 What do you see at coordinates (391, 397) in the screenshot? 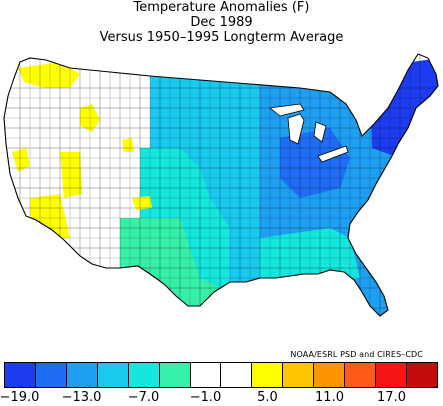
I see `legend-tick-label: 17.0` at bounding box center [391, 397].